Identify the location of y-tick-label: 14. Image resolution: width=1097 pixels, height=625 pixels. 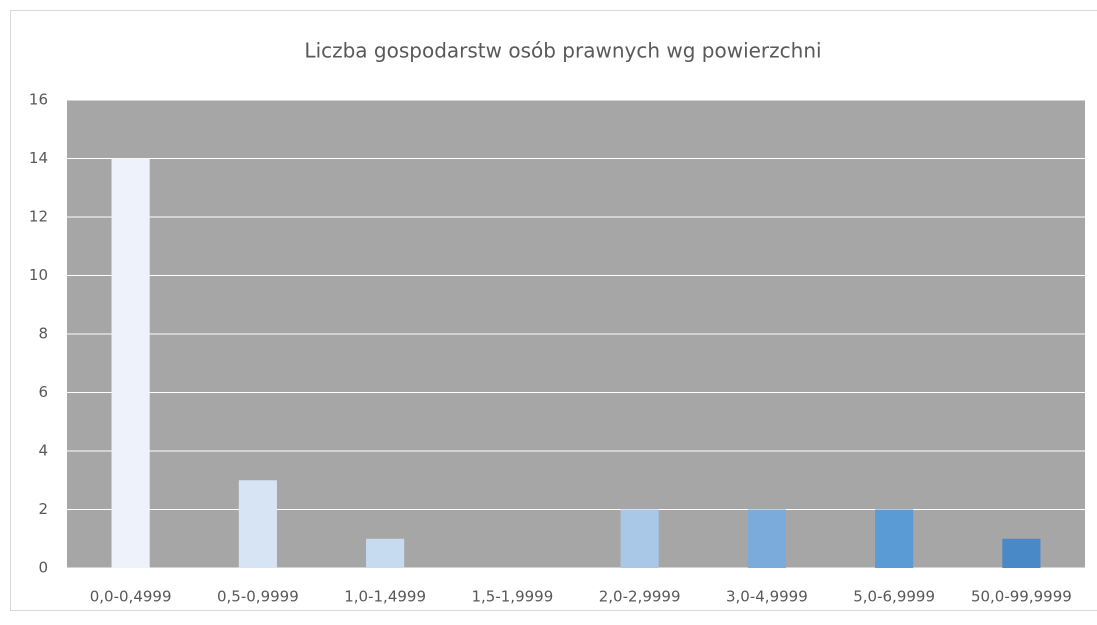
(38, 158).